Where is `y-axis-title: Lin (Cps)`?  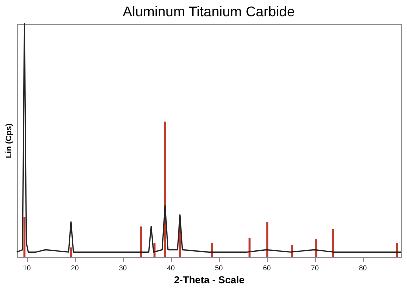
y-axis-title: Lin (Cps) is located at coordinates (9, 140).